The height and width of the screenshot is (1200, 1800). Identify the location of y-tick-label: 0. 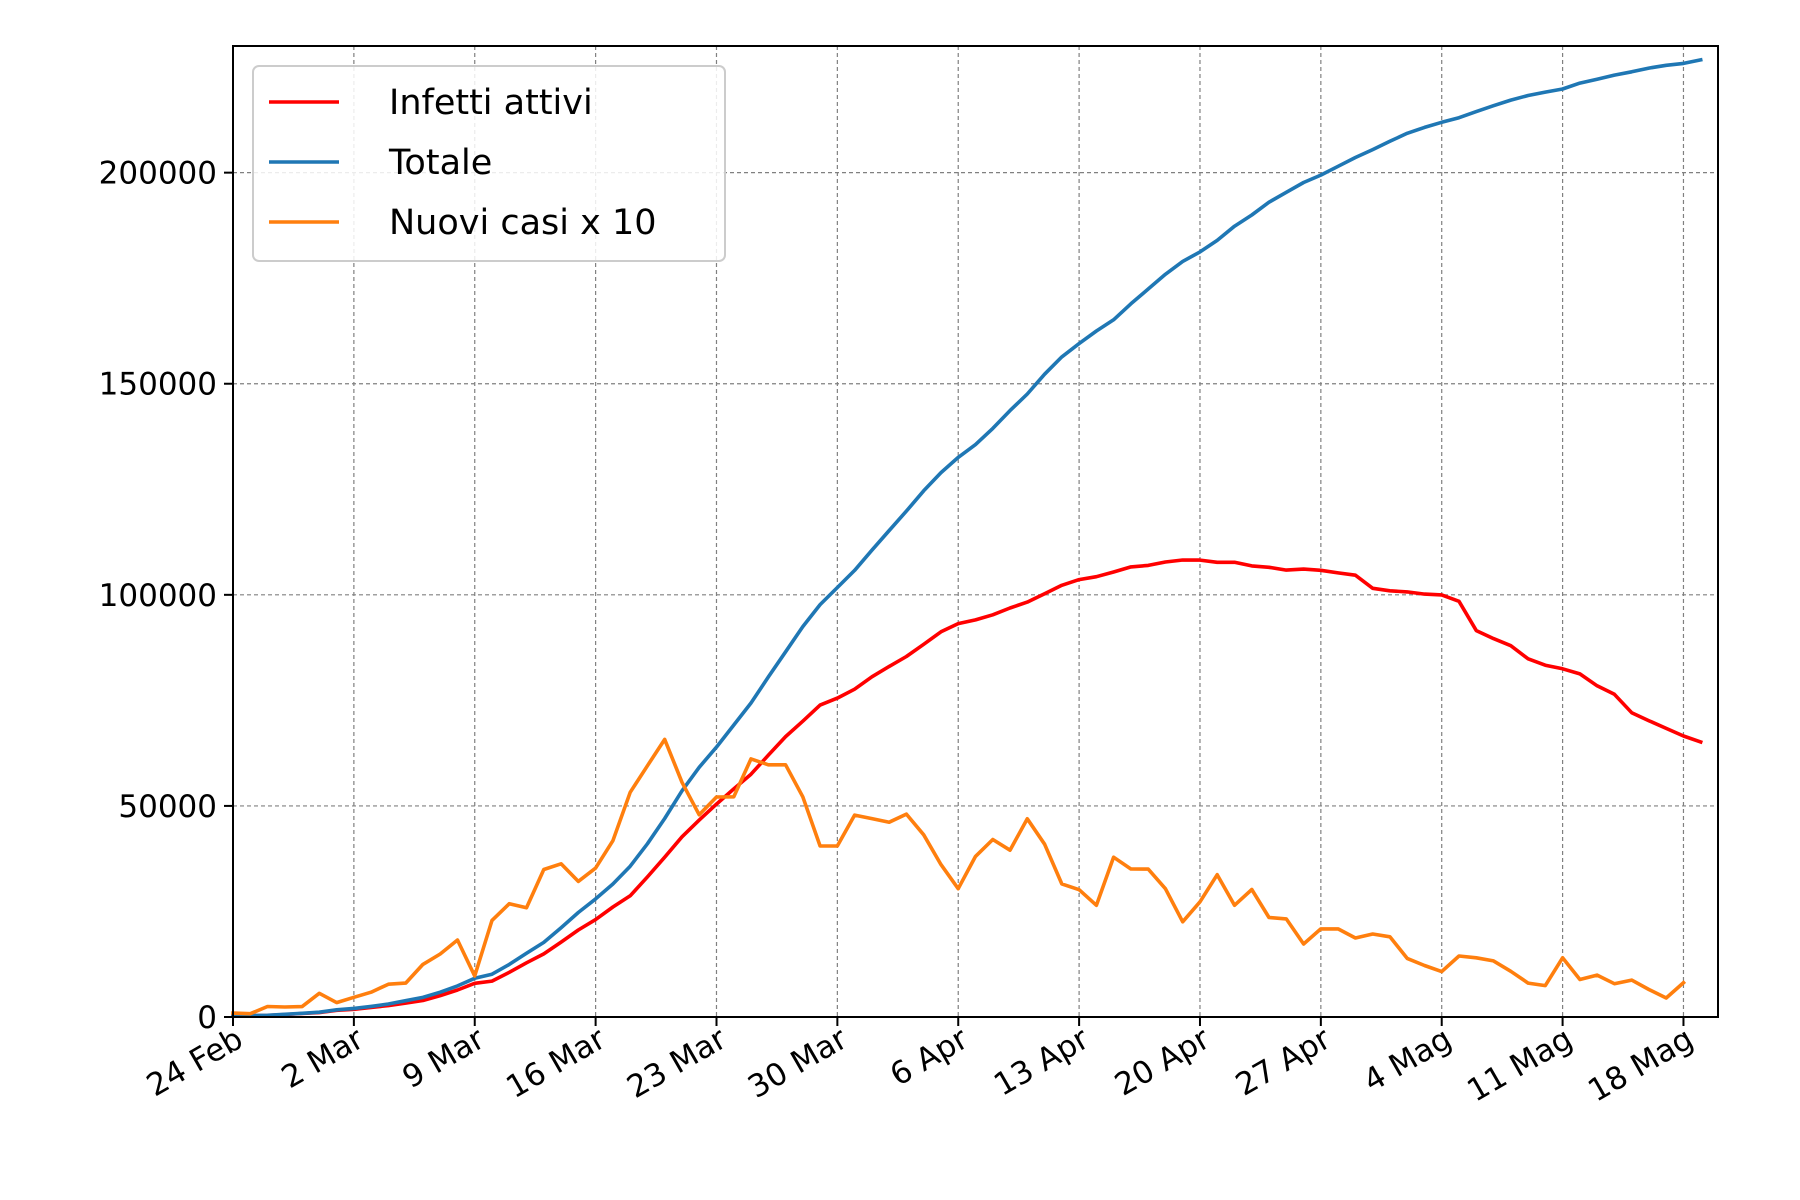
(207, 1018).